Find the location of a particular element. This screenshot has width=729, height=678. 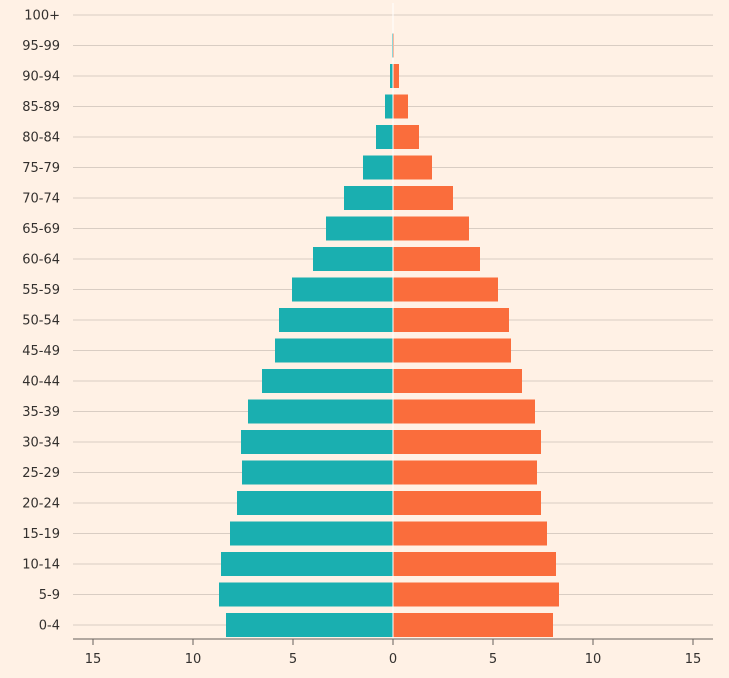

x-axis-ticks: 15 10 5 0 5 10 15 is located at coordinates (393, 653).